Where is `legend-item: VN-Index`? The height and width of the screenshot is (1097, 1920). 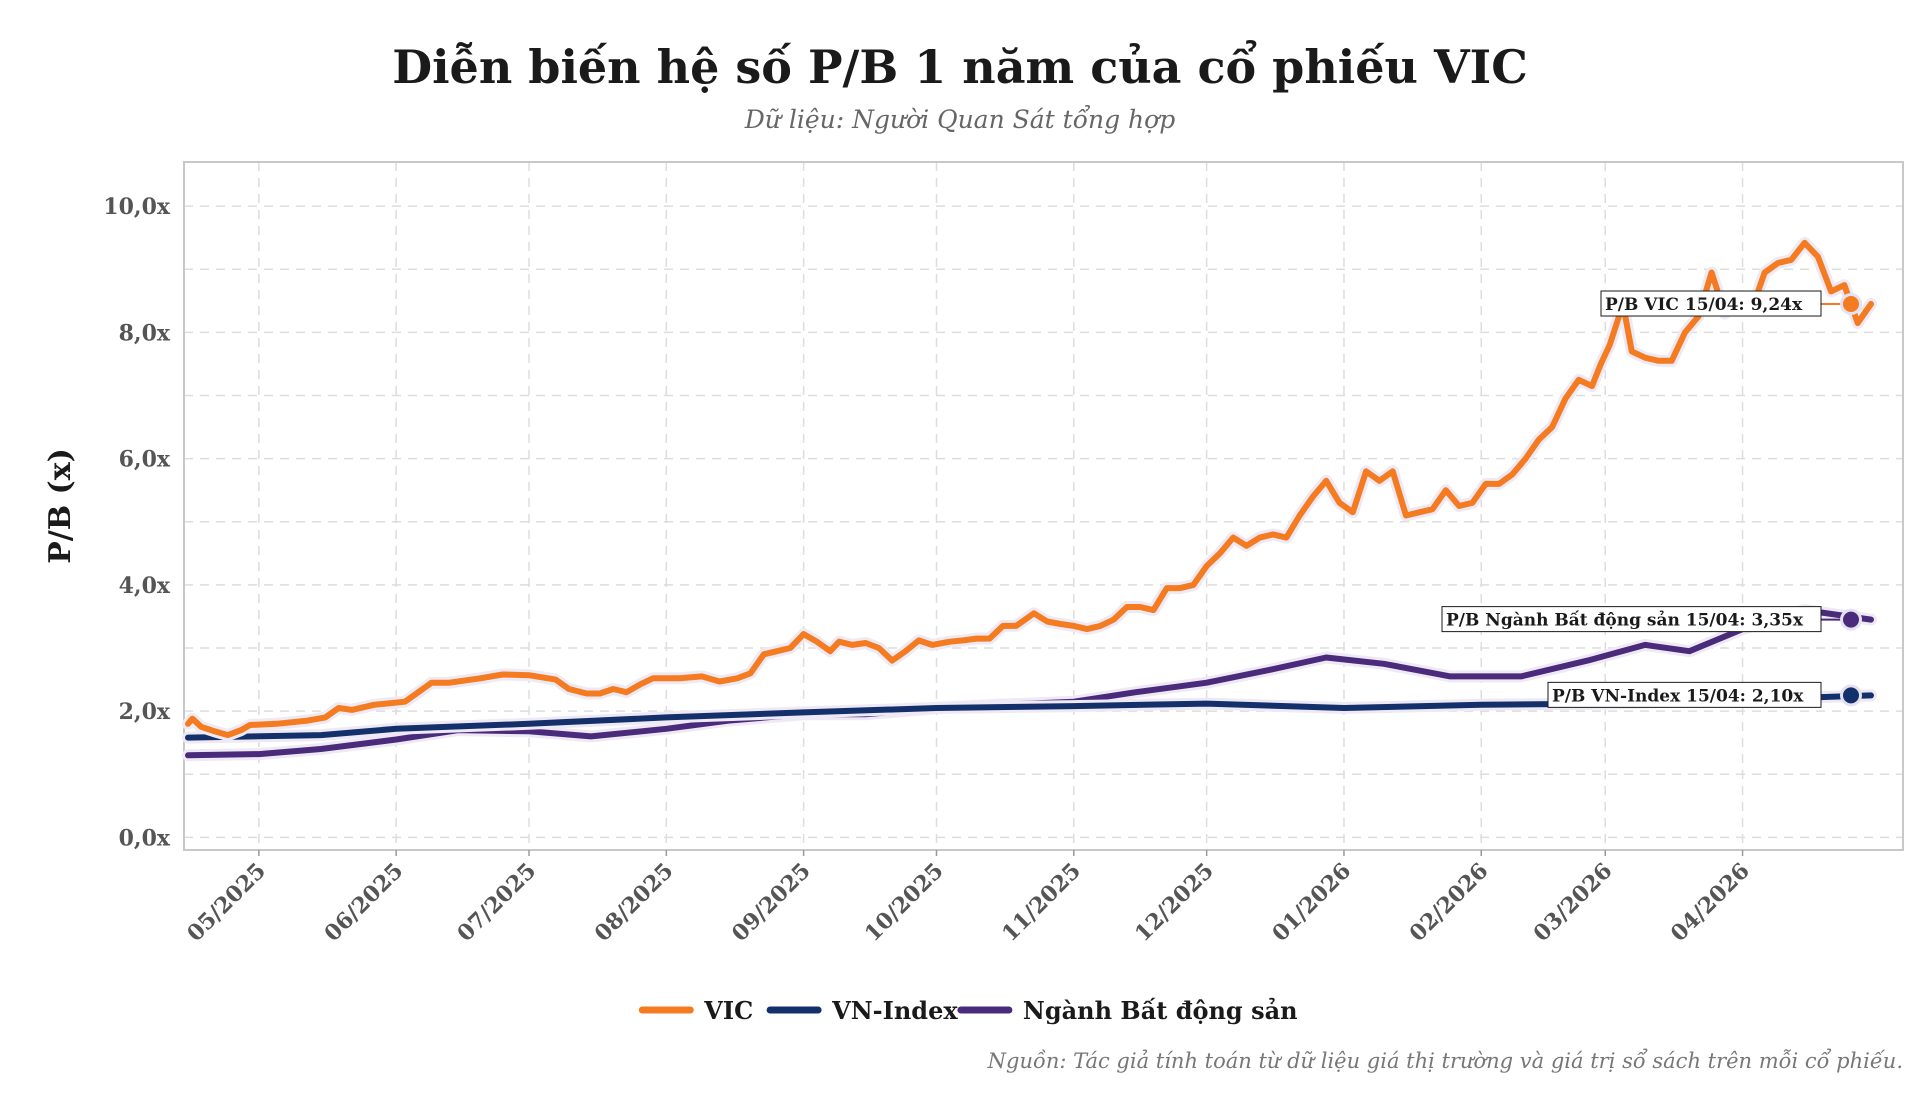
legend-item: VN-Index is located at coordinates (862, 1010).